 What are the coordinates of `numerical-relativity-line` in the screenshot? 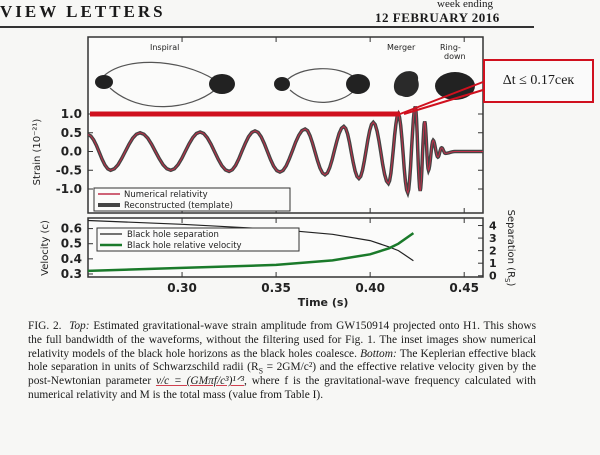 It's located at (285, 150).